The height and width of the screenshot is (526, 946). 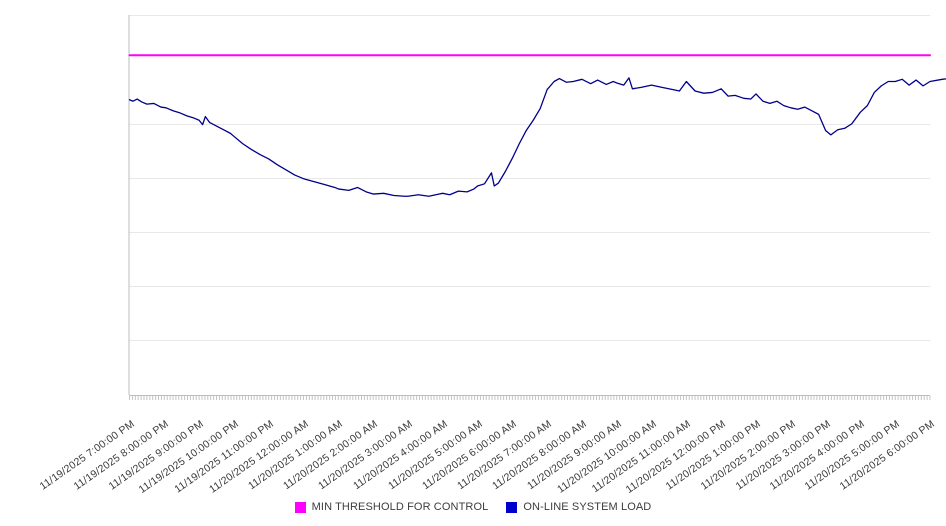 I want to click on legend-item: MIN THRESHOLD FOR CONTROL, so click(x=391, y=507).